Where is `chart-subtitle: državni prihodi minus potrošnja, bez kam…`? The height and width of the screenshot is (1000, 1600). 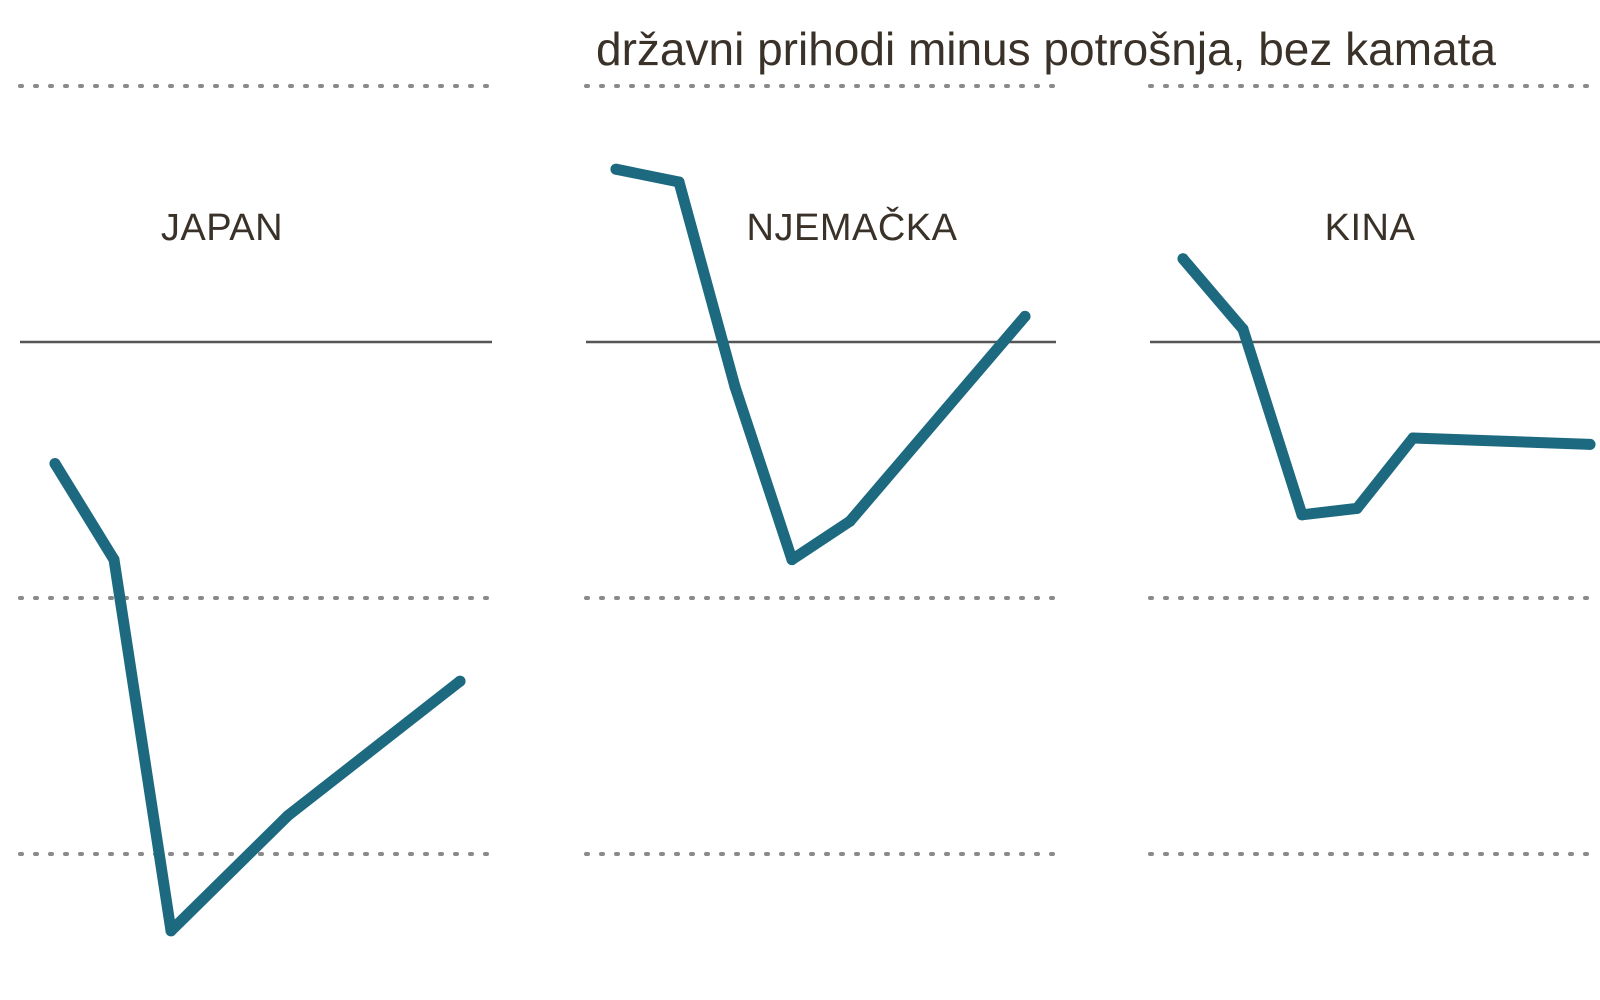 chart-subtitle: državni prihodi minus potrošnja, bez kam… is located at coordinates (1046, 49).